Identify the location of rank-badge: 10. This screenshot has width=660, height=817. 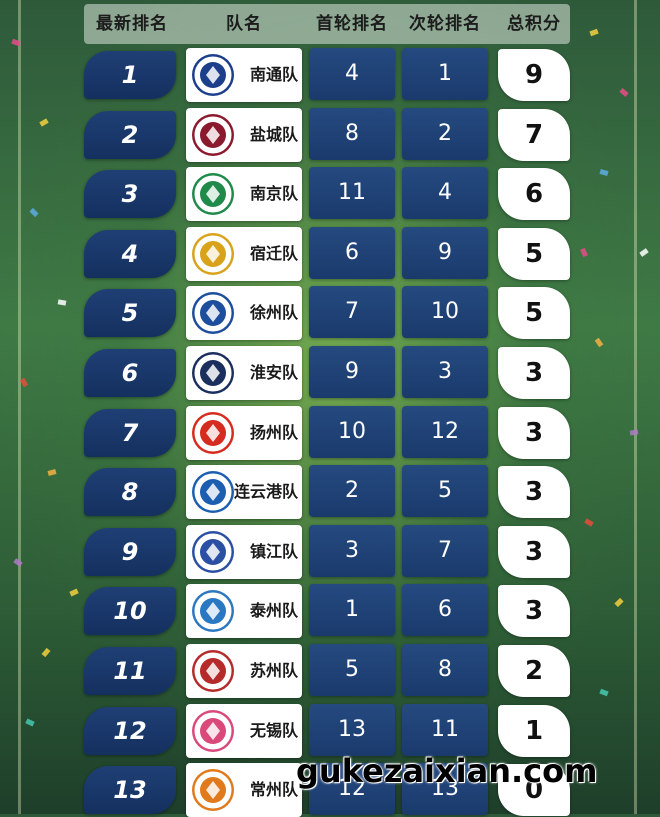
(130, 611).